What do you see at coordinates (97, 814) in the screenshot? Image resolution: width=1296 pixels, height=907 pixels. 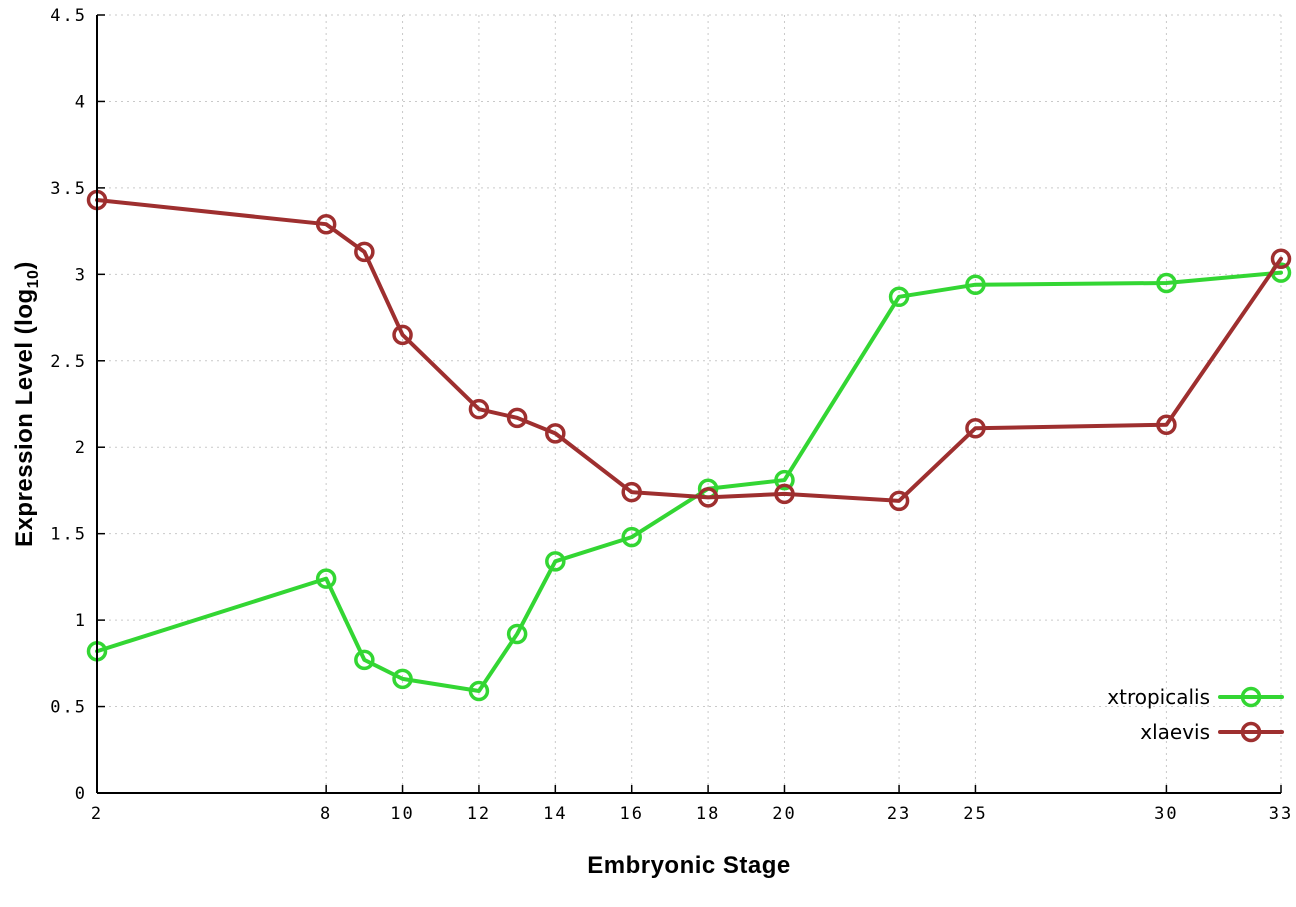 I see `x-tick-label: 2` at bounding box center [97, 814].